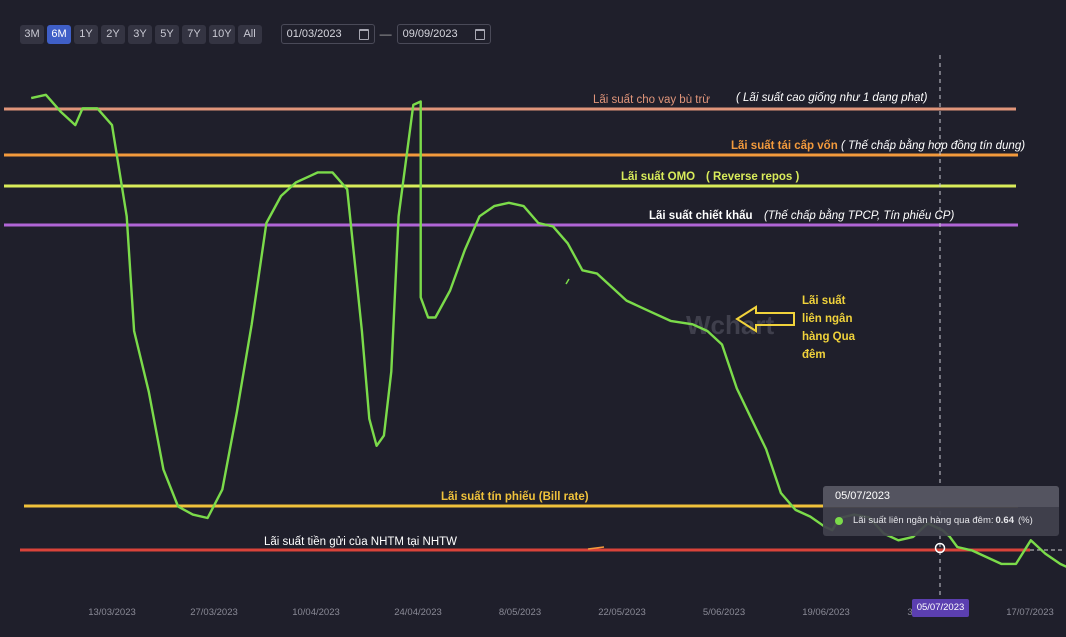 Image resolution: width=1066 pixels, height=637 pixels. What do you see at coordinates (418, 612) in the screenshot?
I see `x-tick-label: 24/04/2023` at bounding box center [418, 612].